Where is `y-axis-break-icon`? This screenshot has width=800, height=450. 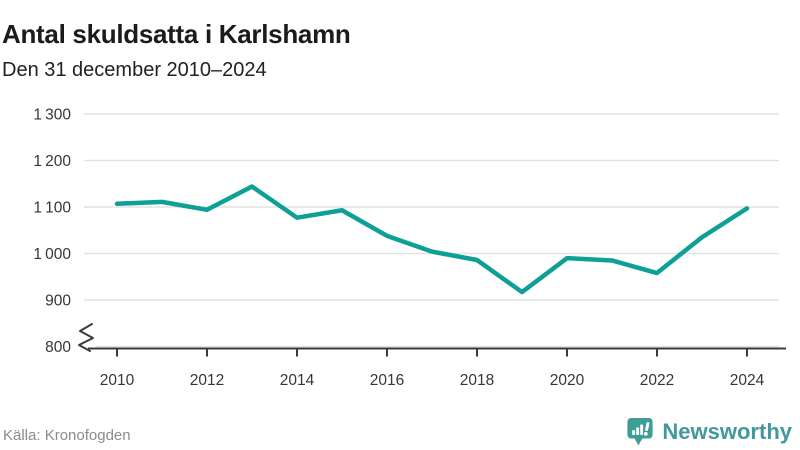 y-axis-break-icon is located at coordinates (86, 337).